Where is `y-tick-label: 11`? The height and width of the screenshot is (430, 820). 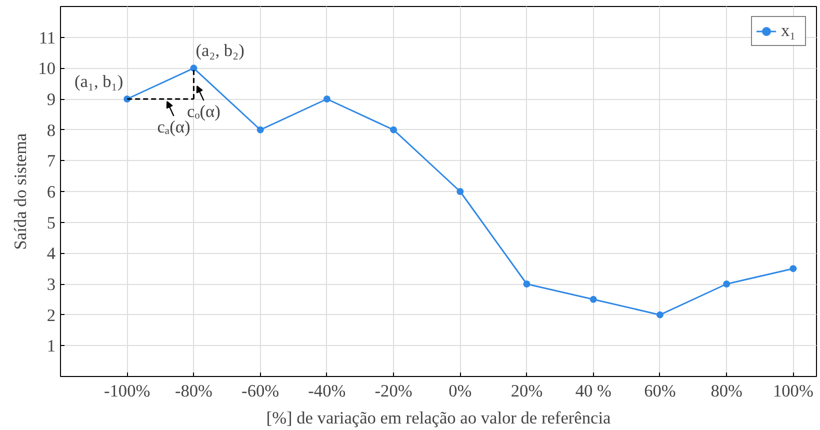 y-tick-label: 11 is located at coordinates (47, 38).